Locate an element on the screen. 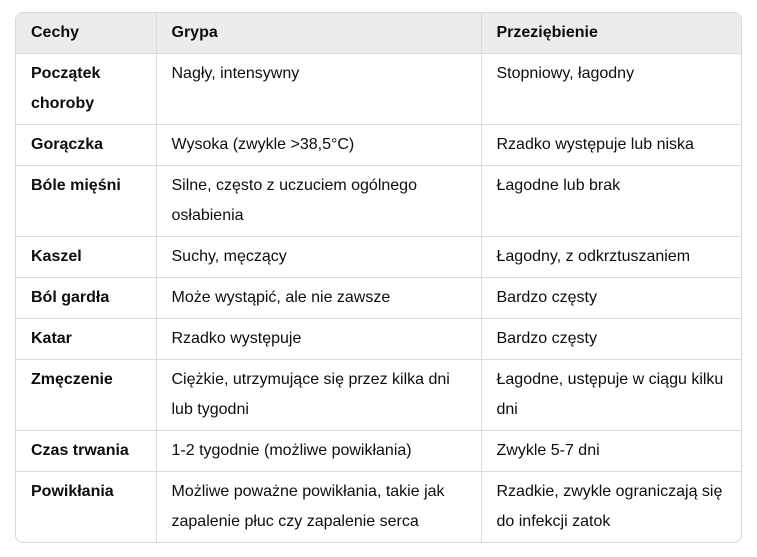  cell-przeziebienie: Rzadko występuje lub niska is located at coordinates (611, 145).